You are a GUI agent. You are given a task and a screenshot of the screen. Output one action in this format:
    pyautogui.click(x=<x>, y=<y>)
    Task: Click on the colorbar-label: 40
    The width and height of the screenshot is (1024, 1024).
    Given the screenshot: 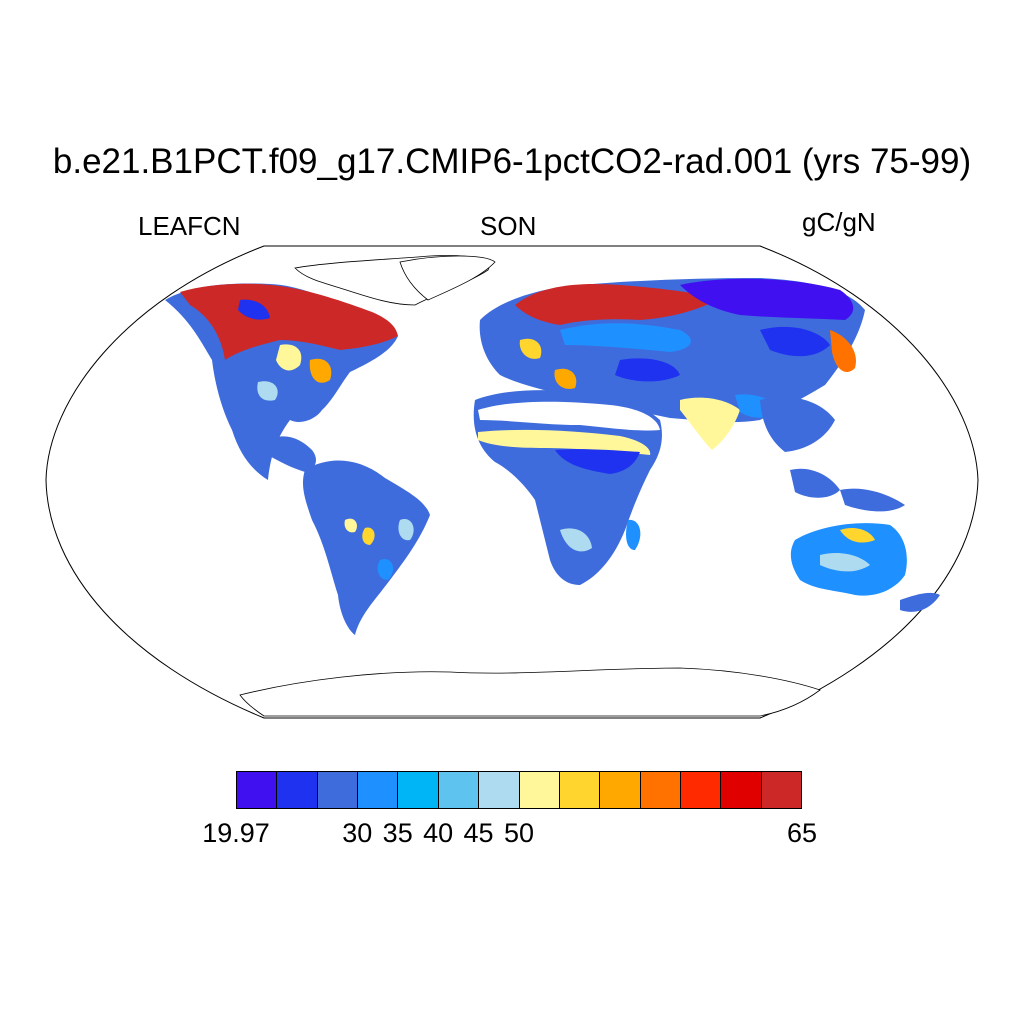 What is the action you would take?
    pyautogui.click(x=438, y=833)
    